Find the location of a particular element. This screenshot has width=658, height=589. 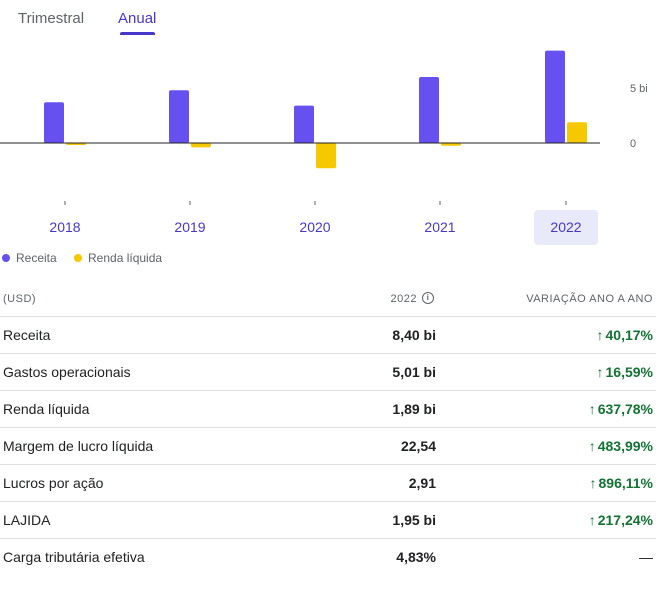

table-row: Carga tributária efetiva 4,83% — is located at coordinates (328, 557).